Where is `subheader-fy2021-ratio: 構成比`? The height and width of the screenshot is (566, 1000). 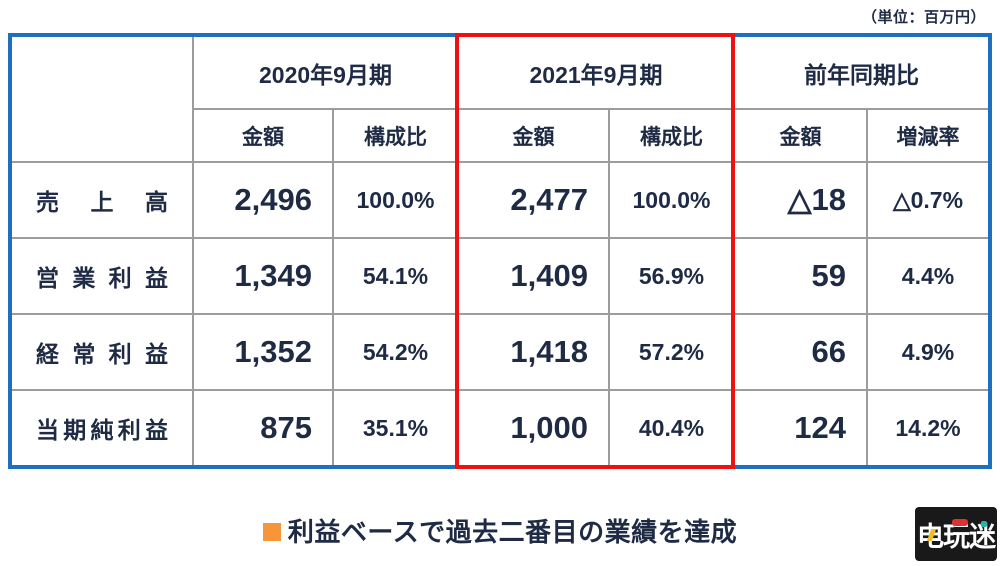
subheader-fy2021-ratio: 構成比 is located at coordinates (671, 135).